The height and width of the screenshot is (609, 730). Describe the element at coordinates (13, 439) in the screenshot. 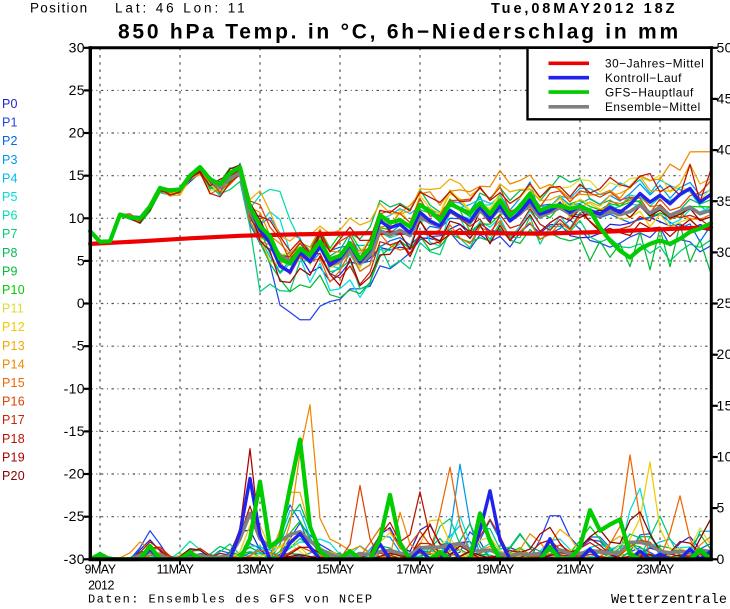

I see `svg-text: P18` at that location.